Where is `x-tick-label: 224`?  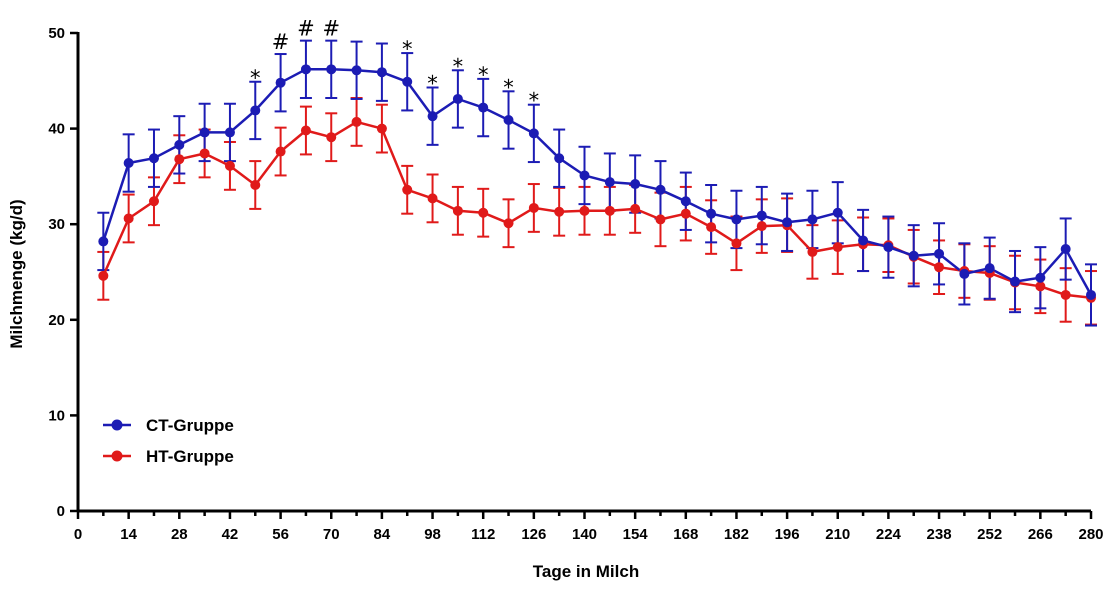 x-tick-label: 224 is located at coordinates (889, 534).